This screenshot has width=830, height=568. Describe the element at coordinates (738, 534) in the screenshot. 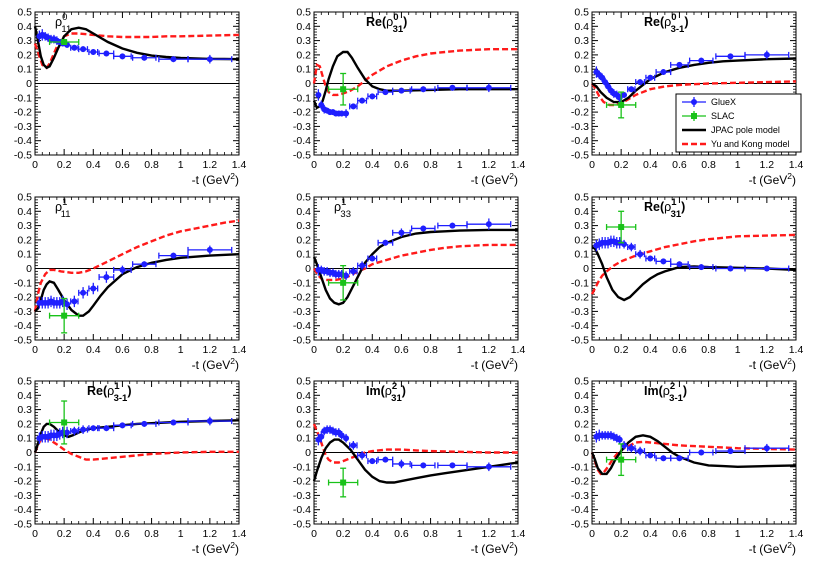

I see `x-tick-label: 1` at that location.